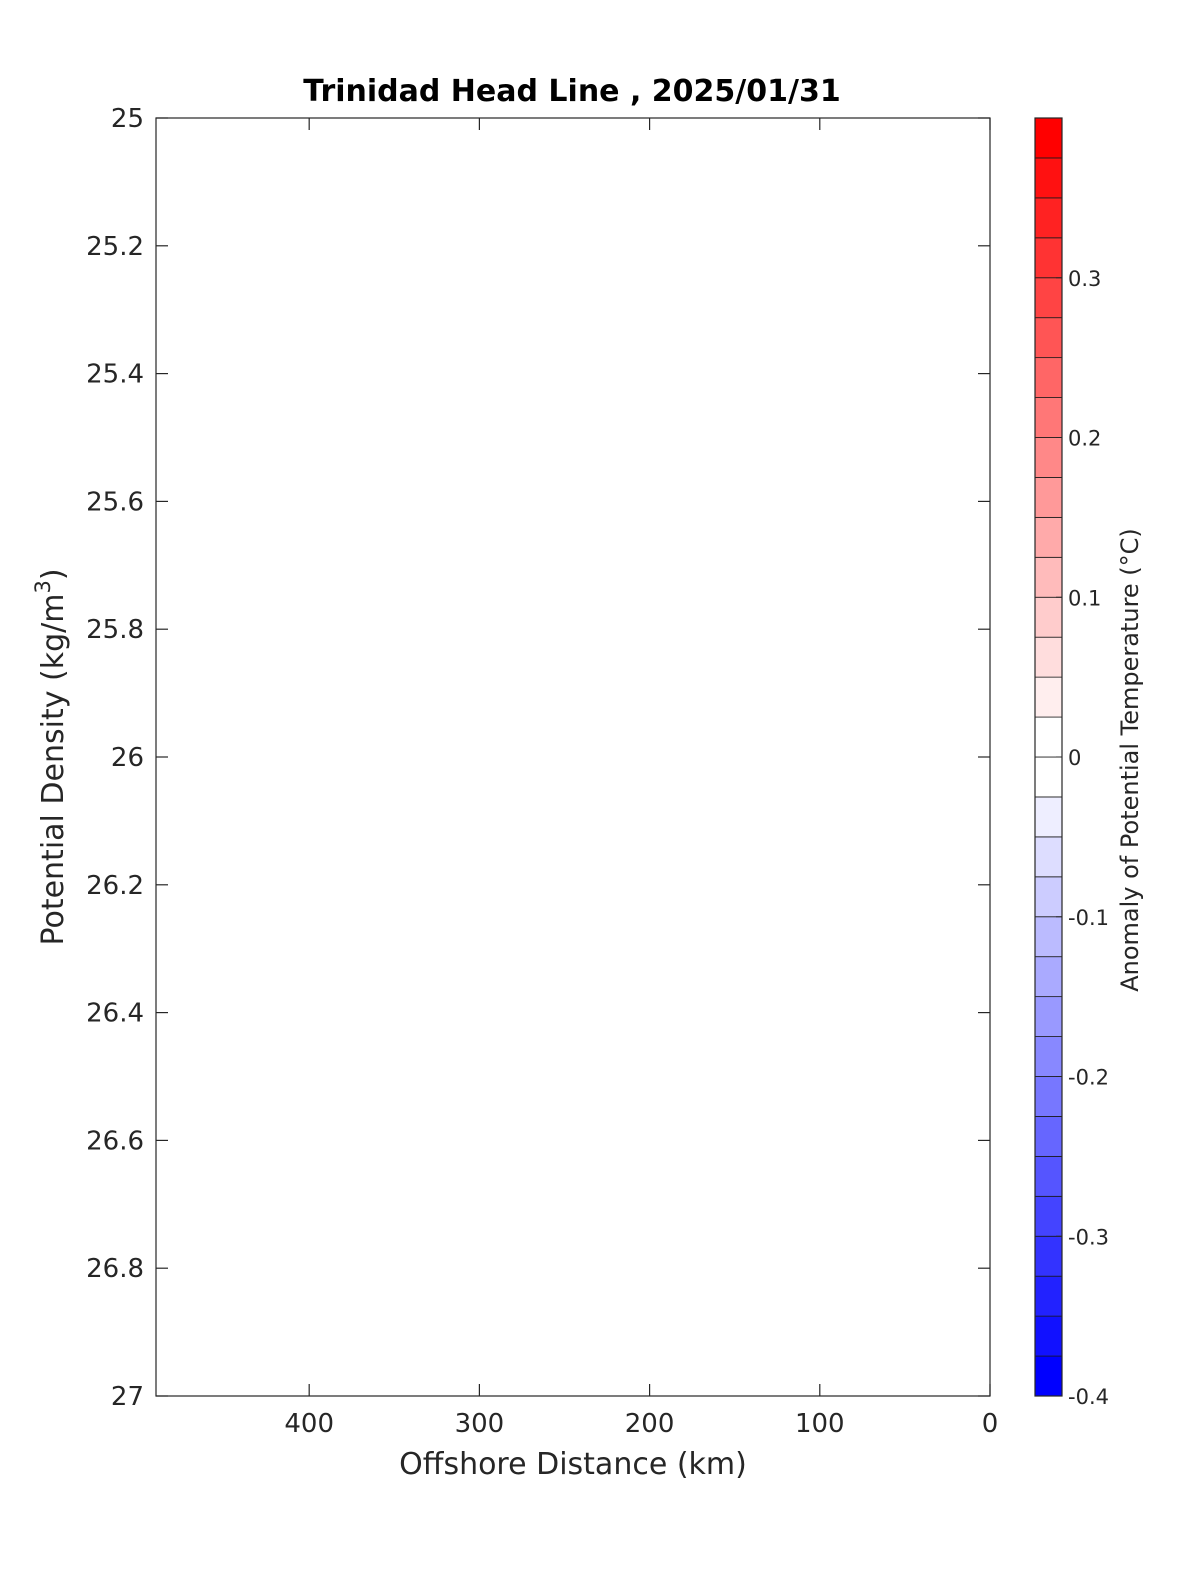  Describe the element at coordinates (1088, 1397) in the screenshot. I see `colorbar-tick-label: -0.4` at that location.